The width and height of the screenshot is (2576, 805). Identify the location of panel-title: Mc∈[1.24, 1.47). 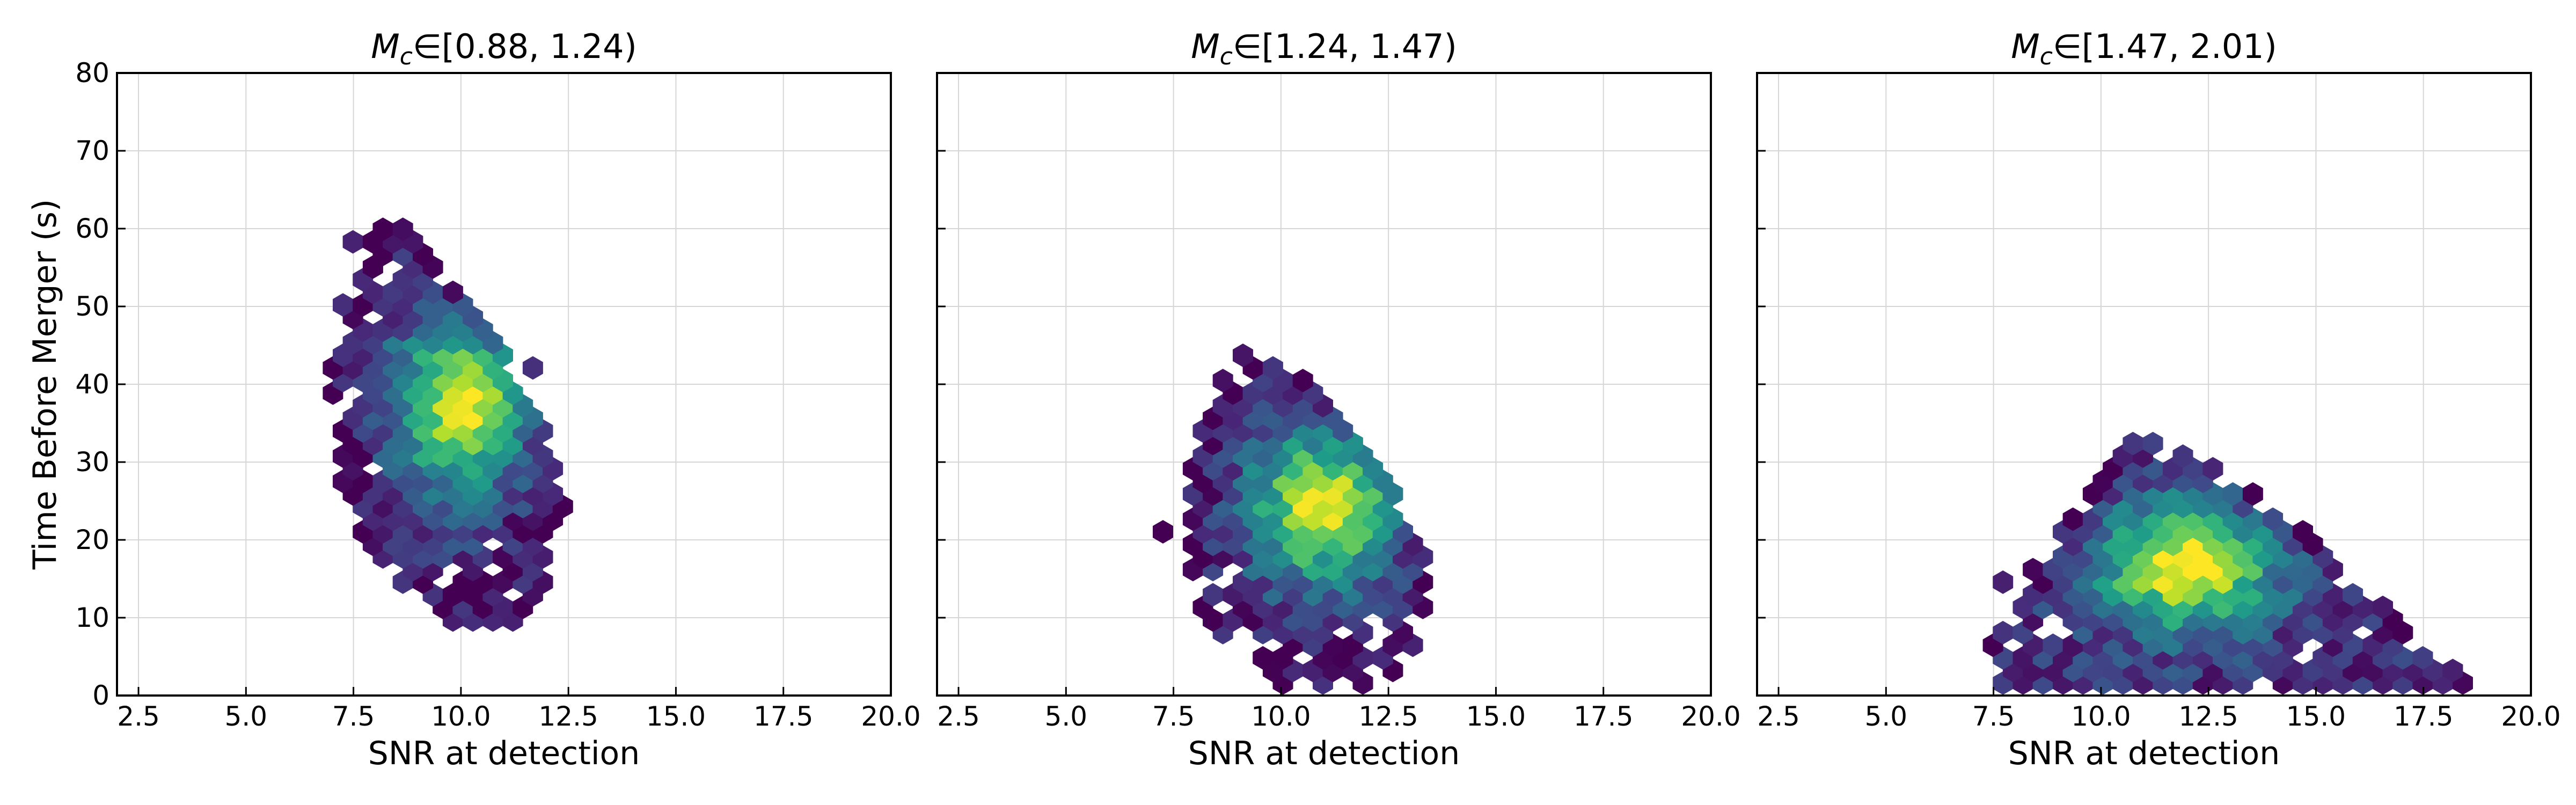
(1324, 48).